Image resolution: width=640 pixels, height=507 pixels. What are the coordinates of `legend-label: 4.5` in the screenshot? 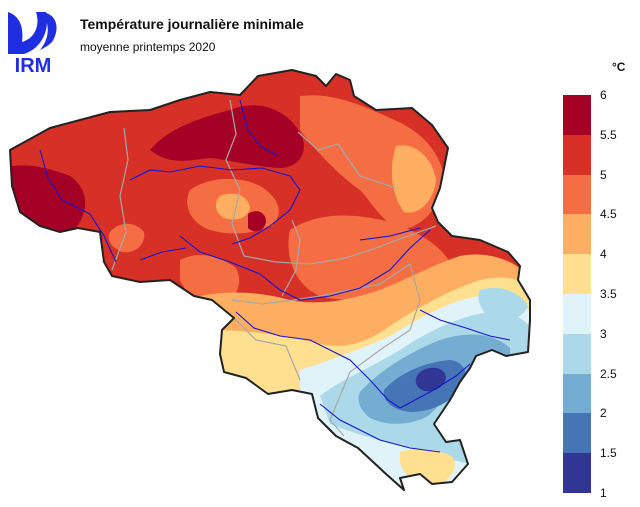 It's located at (608, 214).